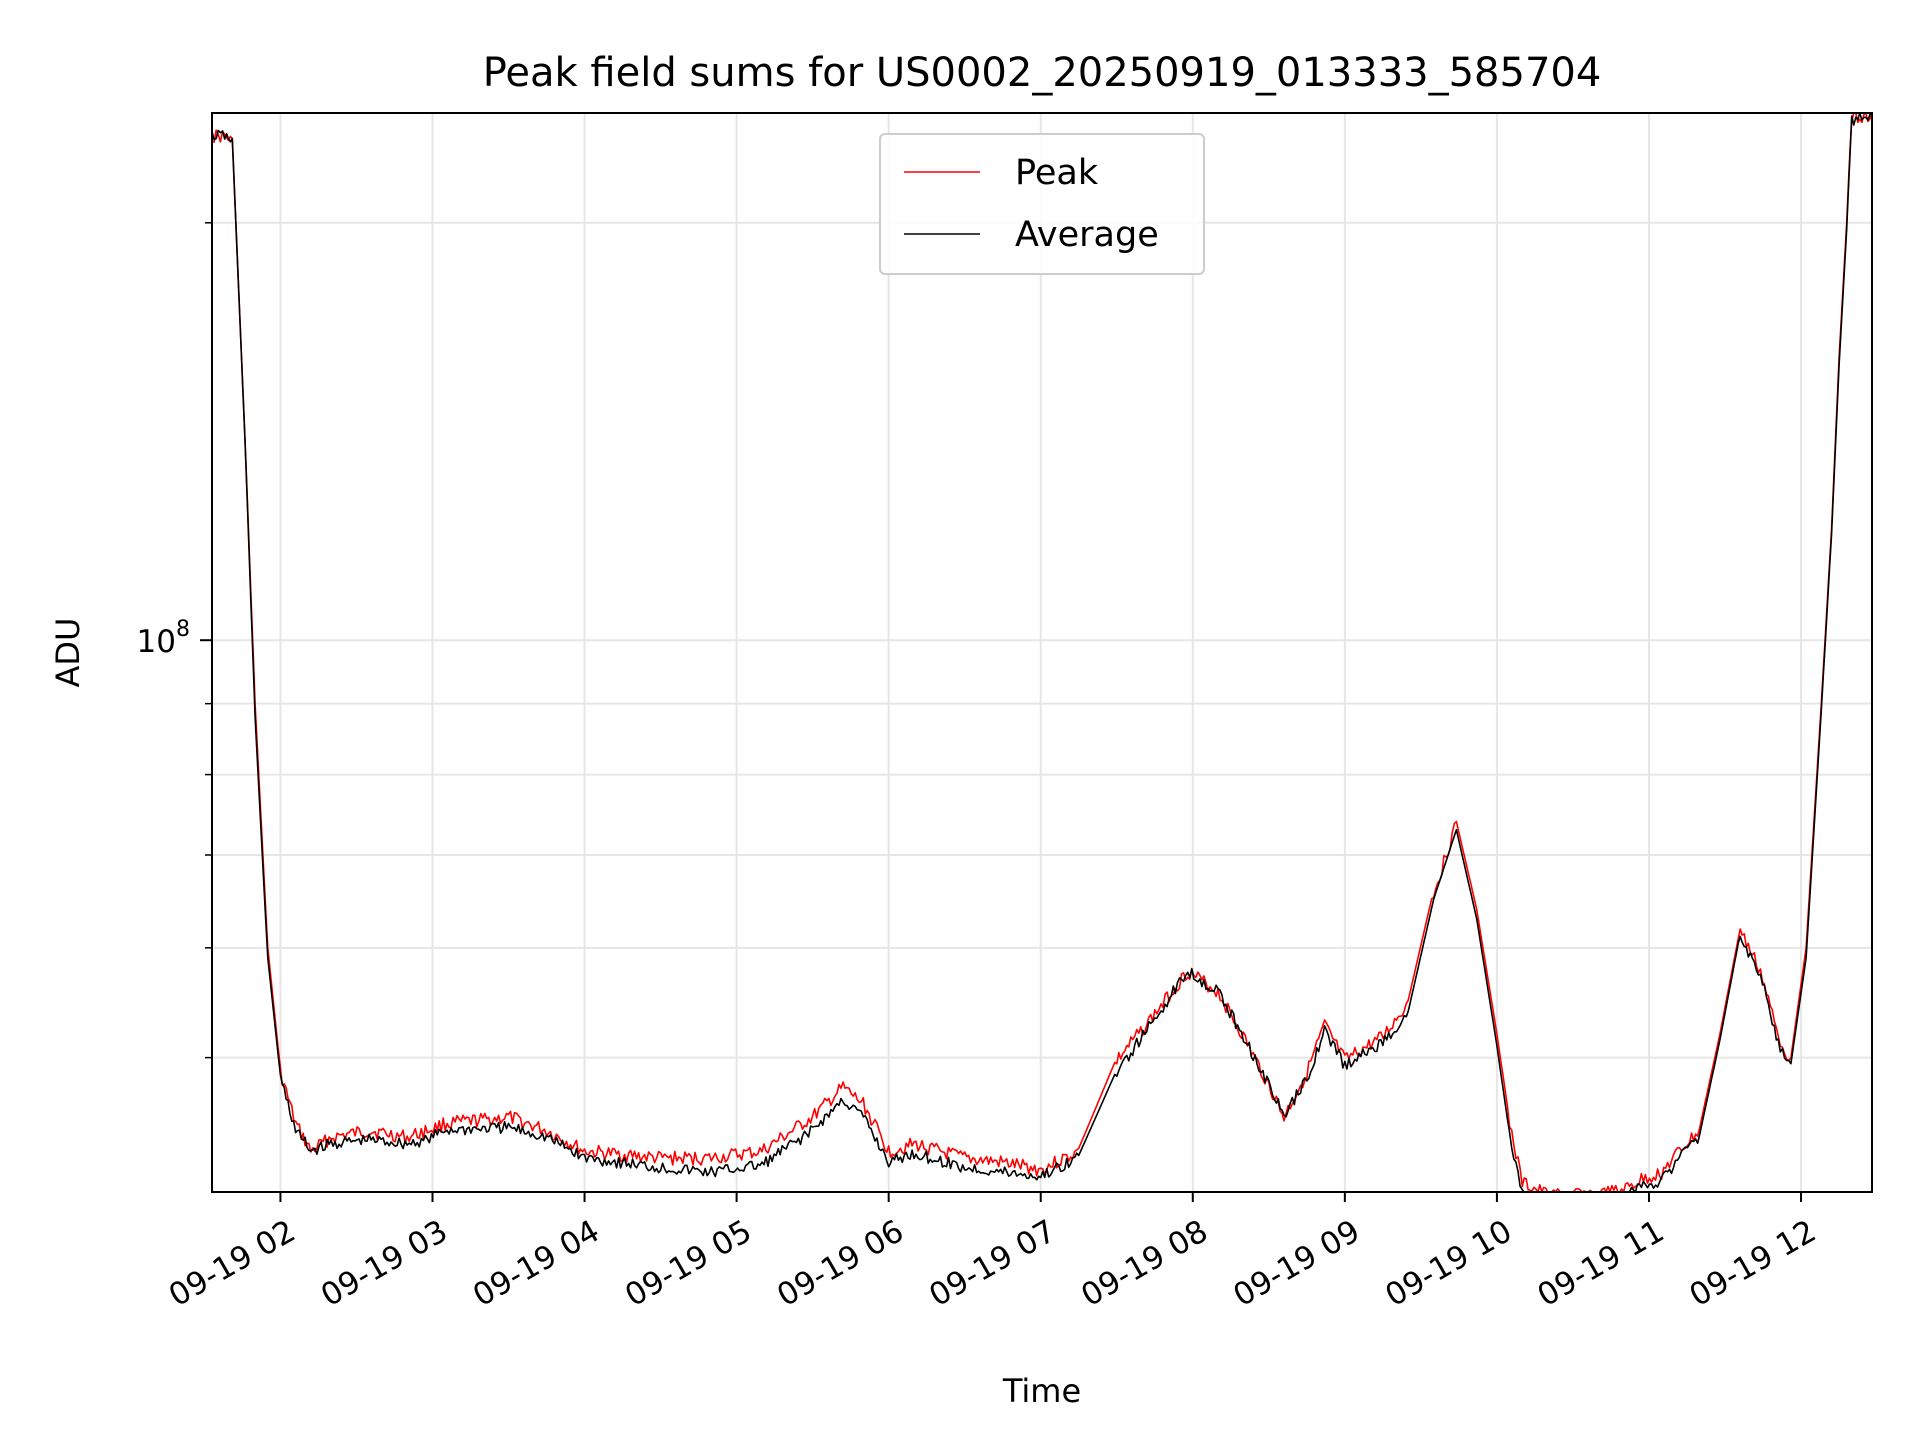  I want to click on legend: Peak Average, so click(1042, 204).